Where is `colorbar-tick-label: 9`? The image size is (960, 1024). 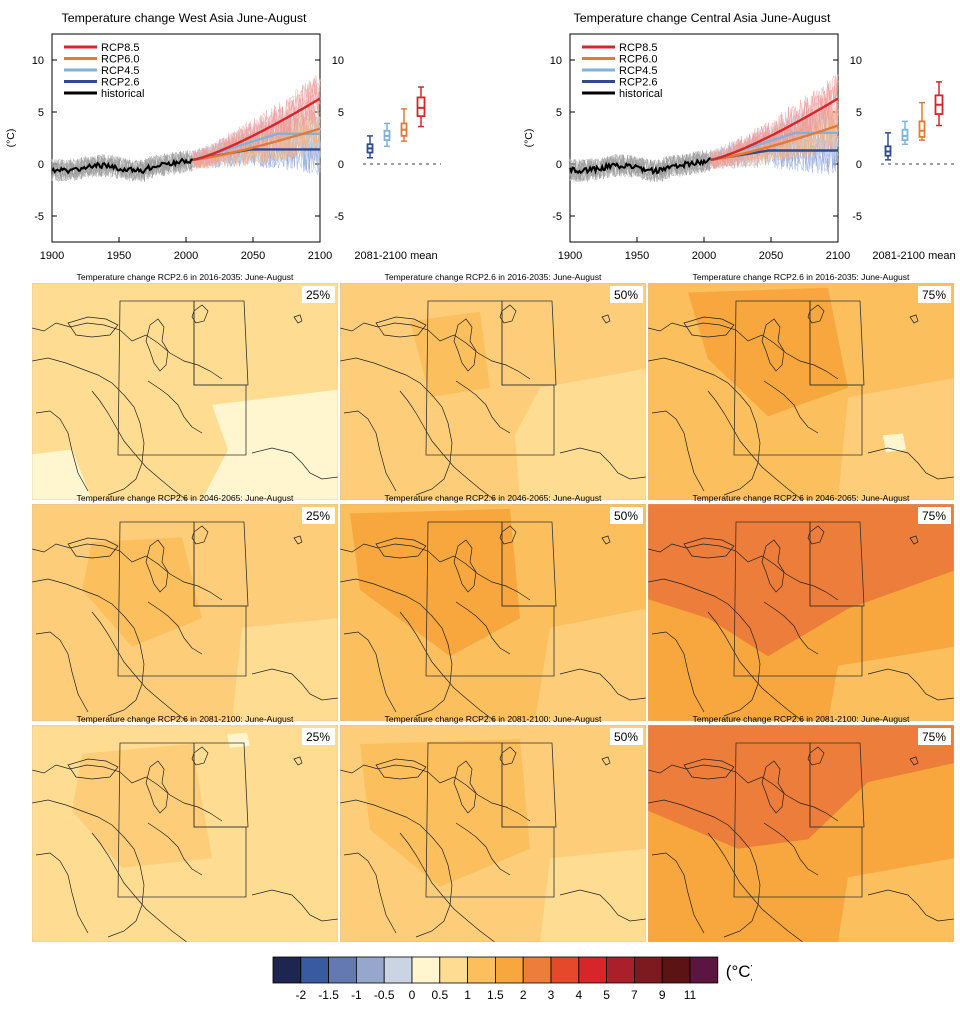
colorbar-tick-label: 9 is located at coordinates (662, 995).